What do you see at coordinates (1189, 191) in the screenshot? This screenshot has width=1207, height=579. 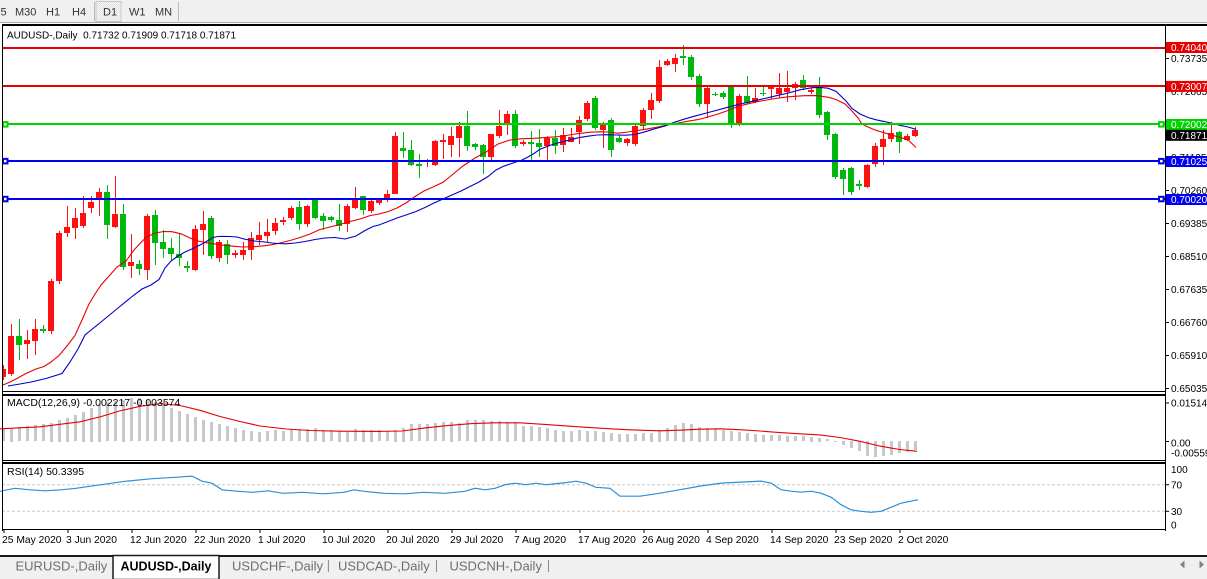 I see `svg-text: 0.70260` at bounding box center [1189, 191].